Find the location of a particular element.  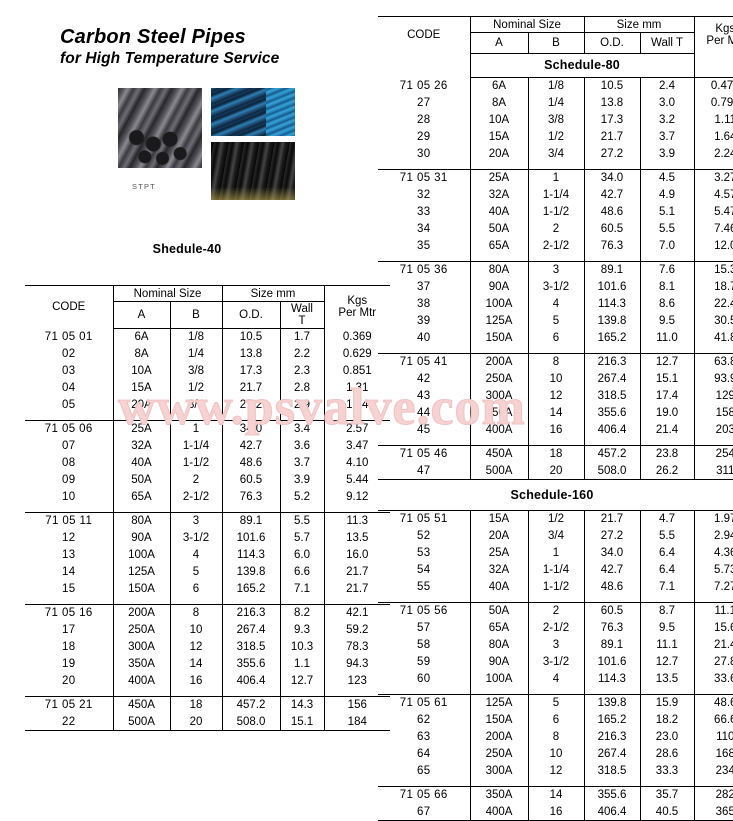

cell-od: 139.8 is located at coordinates (612, 321).